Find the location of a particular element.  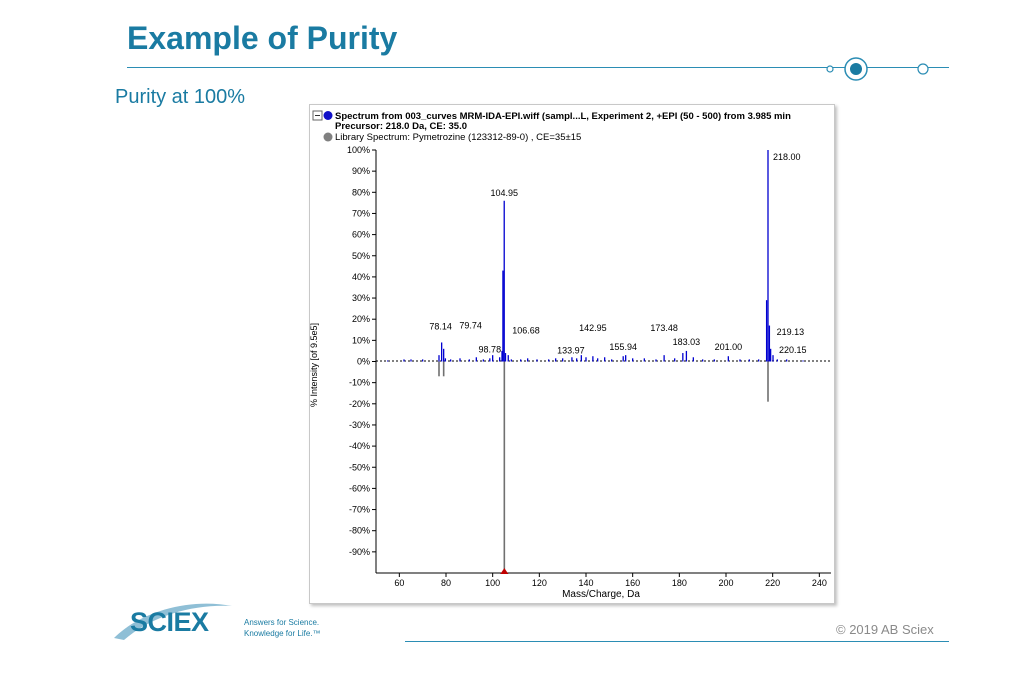

y-tick-label: -80% is located at coordinates (359, 531).